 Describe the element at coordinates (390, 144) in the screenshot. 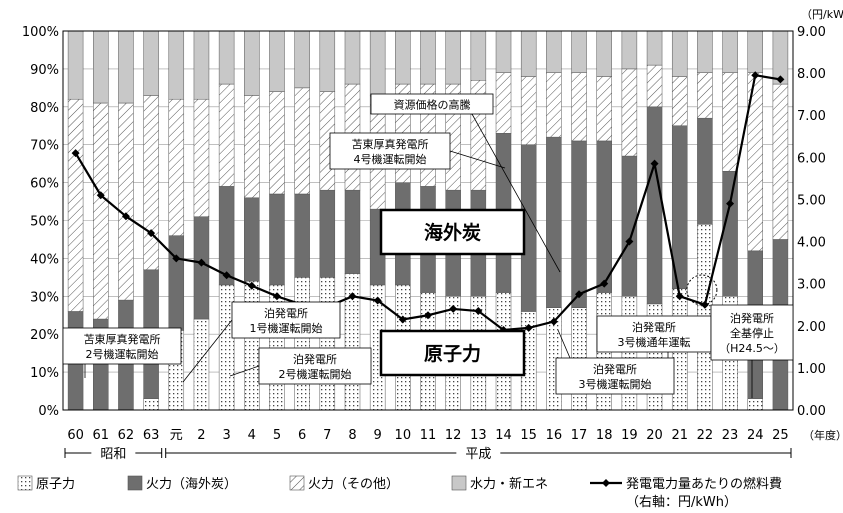

I see `annotation-1-line-0: 苫東厚真発電所` at that location.